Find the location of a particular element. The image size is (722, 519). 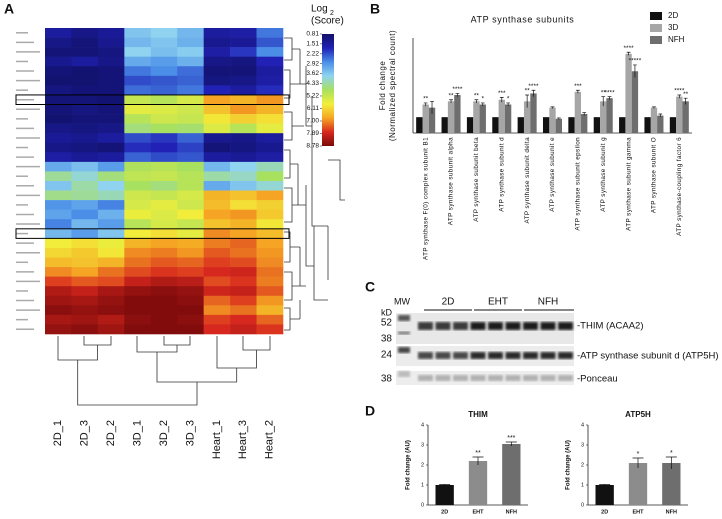

legend-title: 2 is located at coordinates (332, 13).